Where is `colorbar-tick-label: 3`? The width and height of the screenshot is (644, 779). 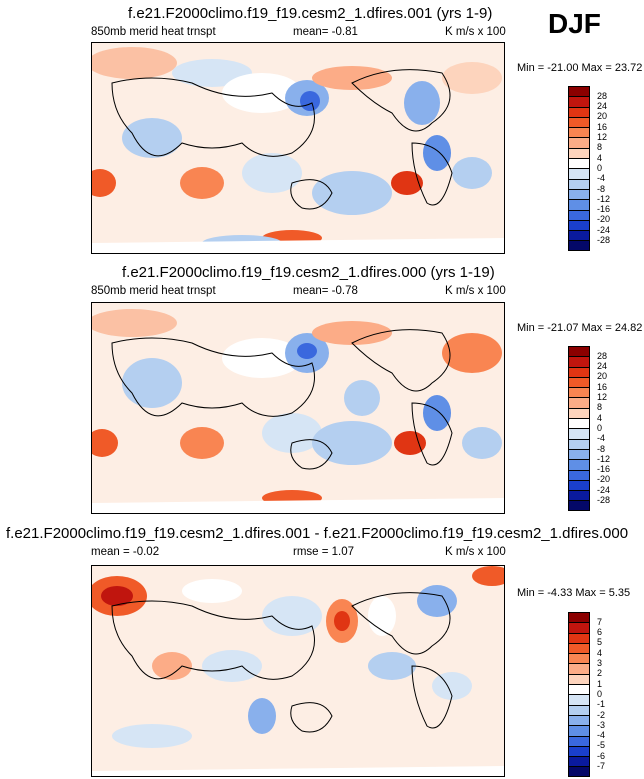 colorbar-tick-label: 3 is located at coordinates (600, 663).